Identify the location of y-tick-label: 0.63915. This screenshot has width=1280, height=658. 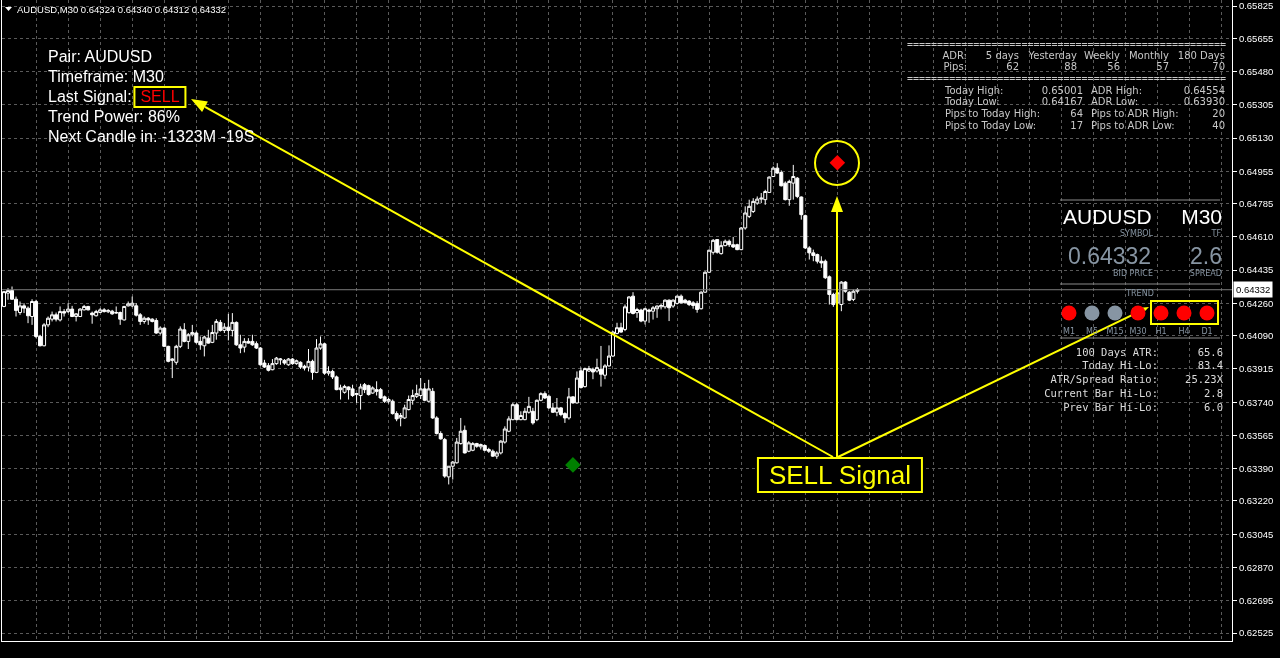
(1256, 369).